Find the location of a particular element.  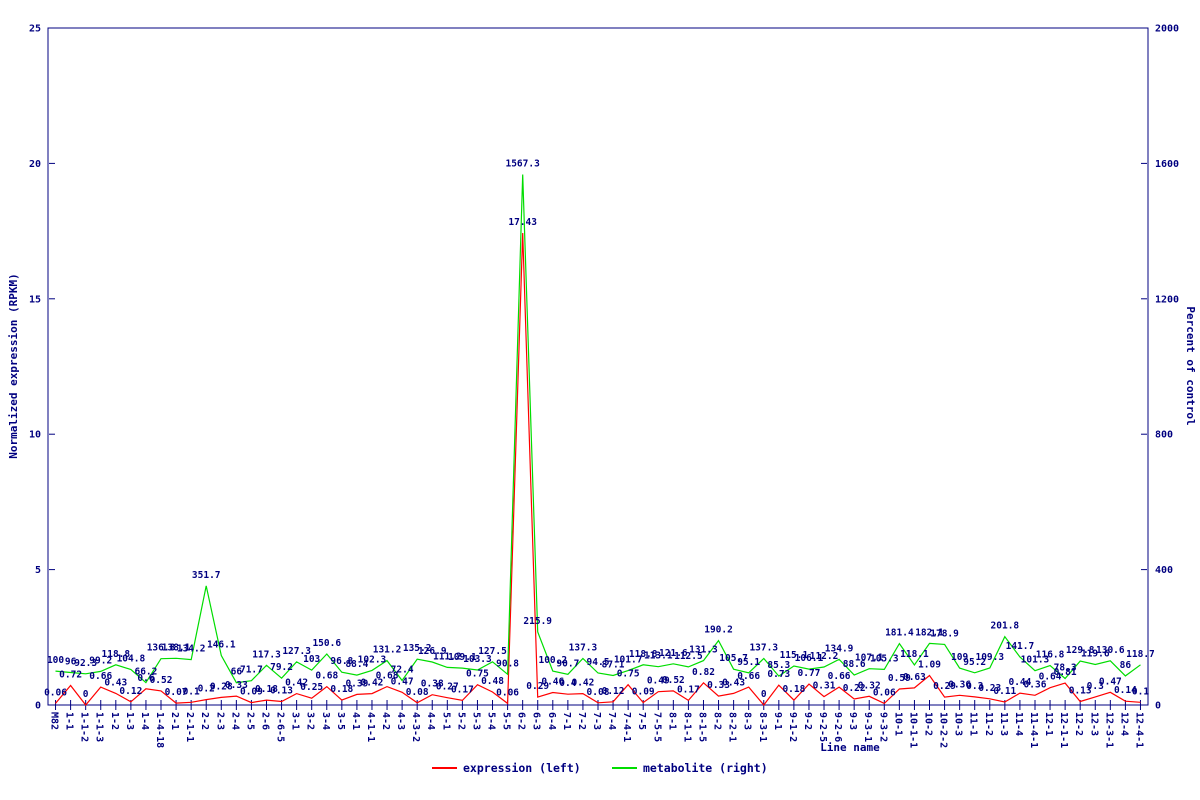

point-label: 0.3 is located at coordinates (974, 686).